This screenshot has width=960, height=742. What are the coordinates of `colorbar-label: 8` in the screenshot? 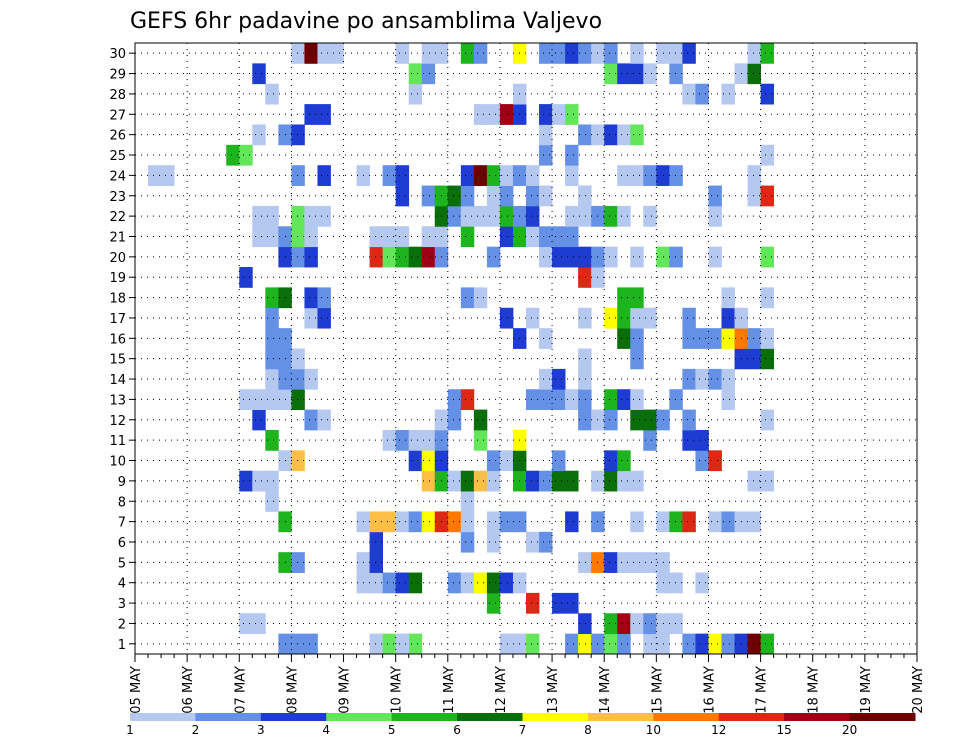 It's located at (588, 730).